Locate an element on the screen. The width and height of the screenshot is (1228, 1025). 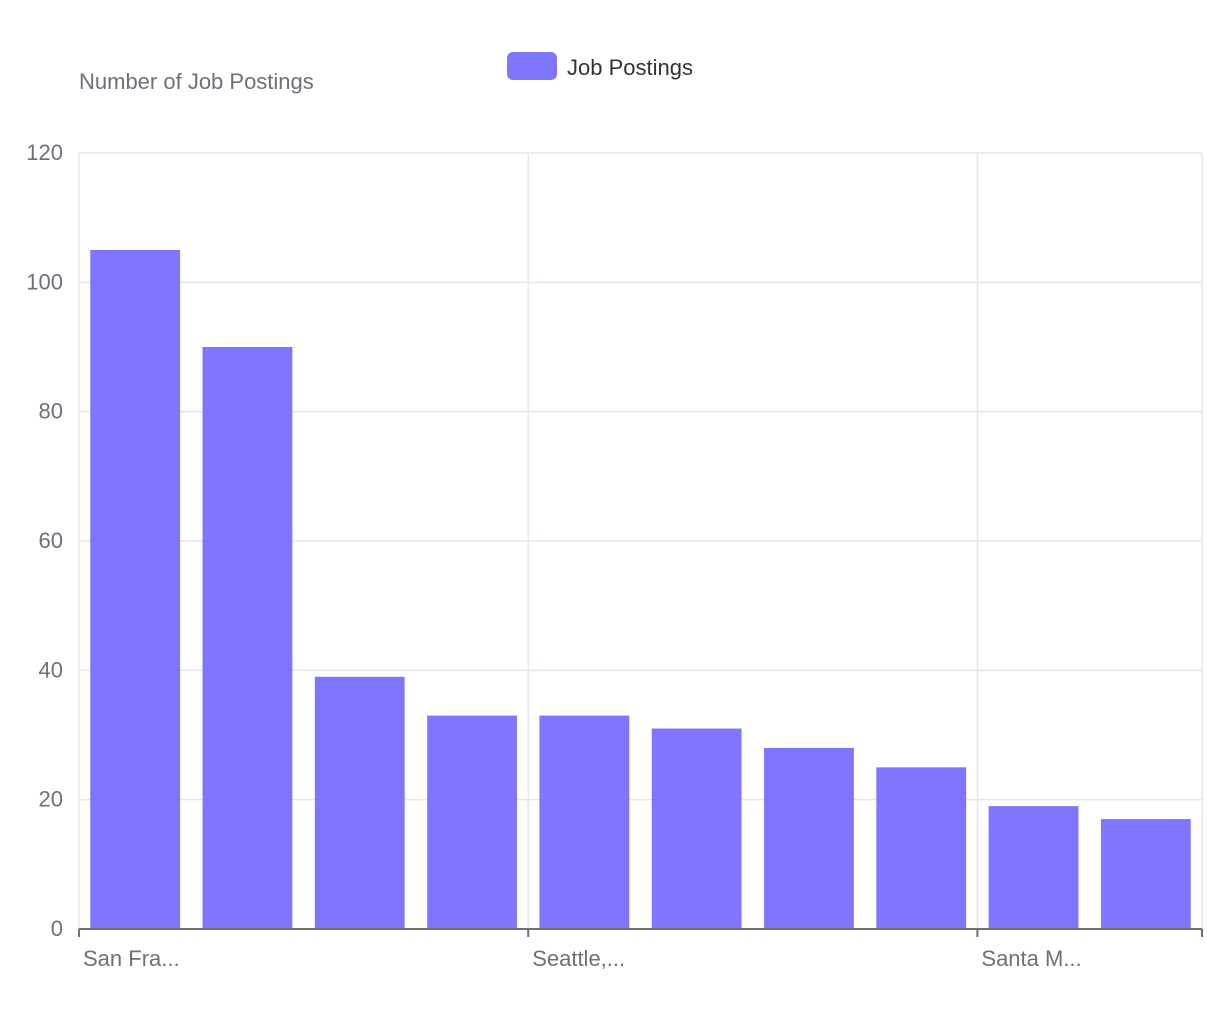
y-tick-label: 100 is located at coordinates (44, 281).